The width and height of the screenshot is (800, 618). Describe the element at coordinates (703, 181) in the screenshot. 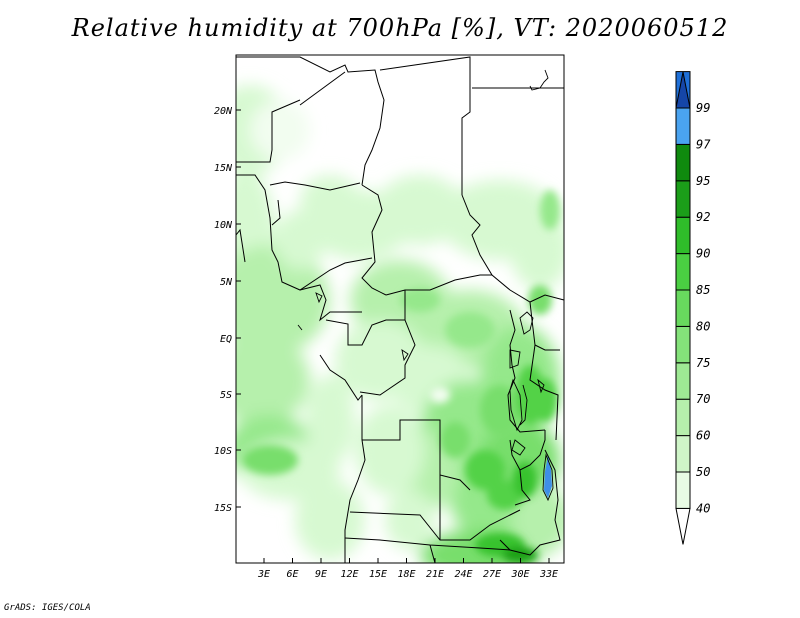

I see `colorbar-label: 95` at that location.